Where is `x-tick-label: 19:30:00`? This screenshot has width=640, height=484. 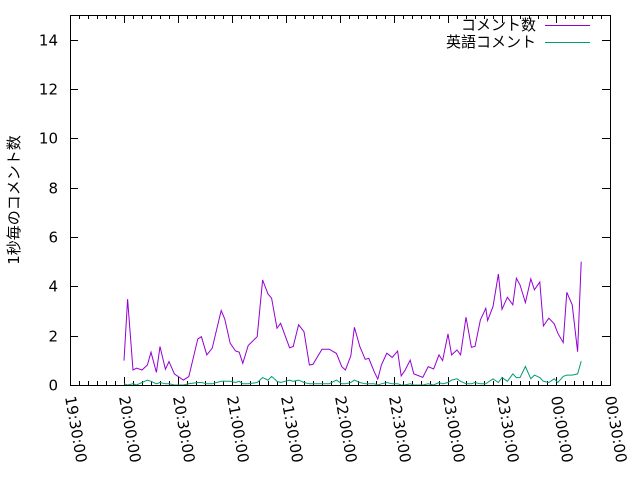
x-tick-label: 19:30:00 is located at coordinates (75, 429).